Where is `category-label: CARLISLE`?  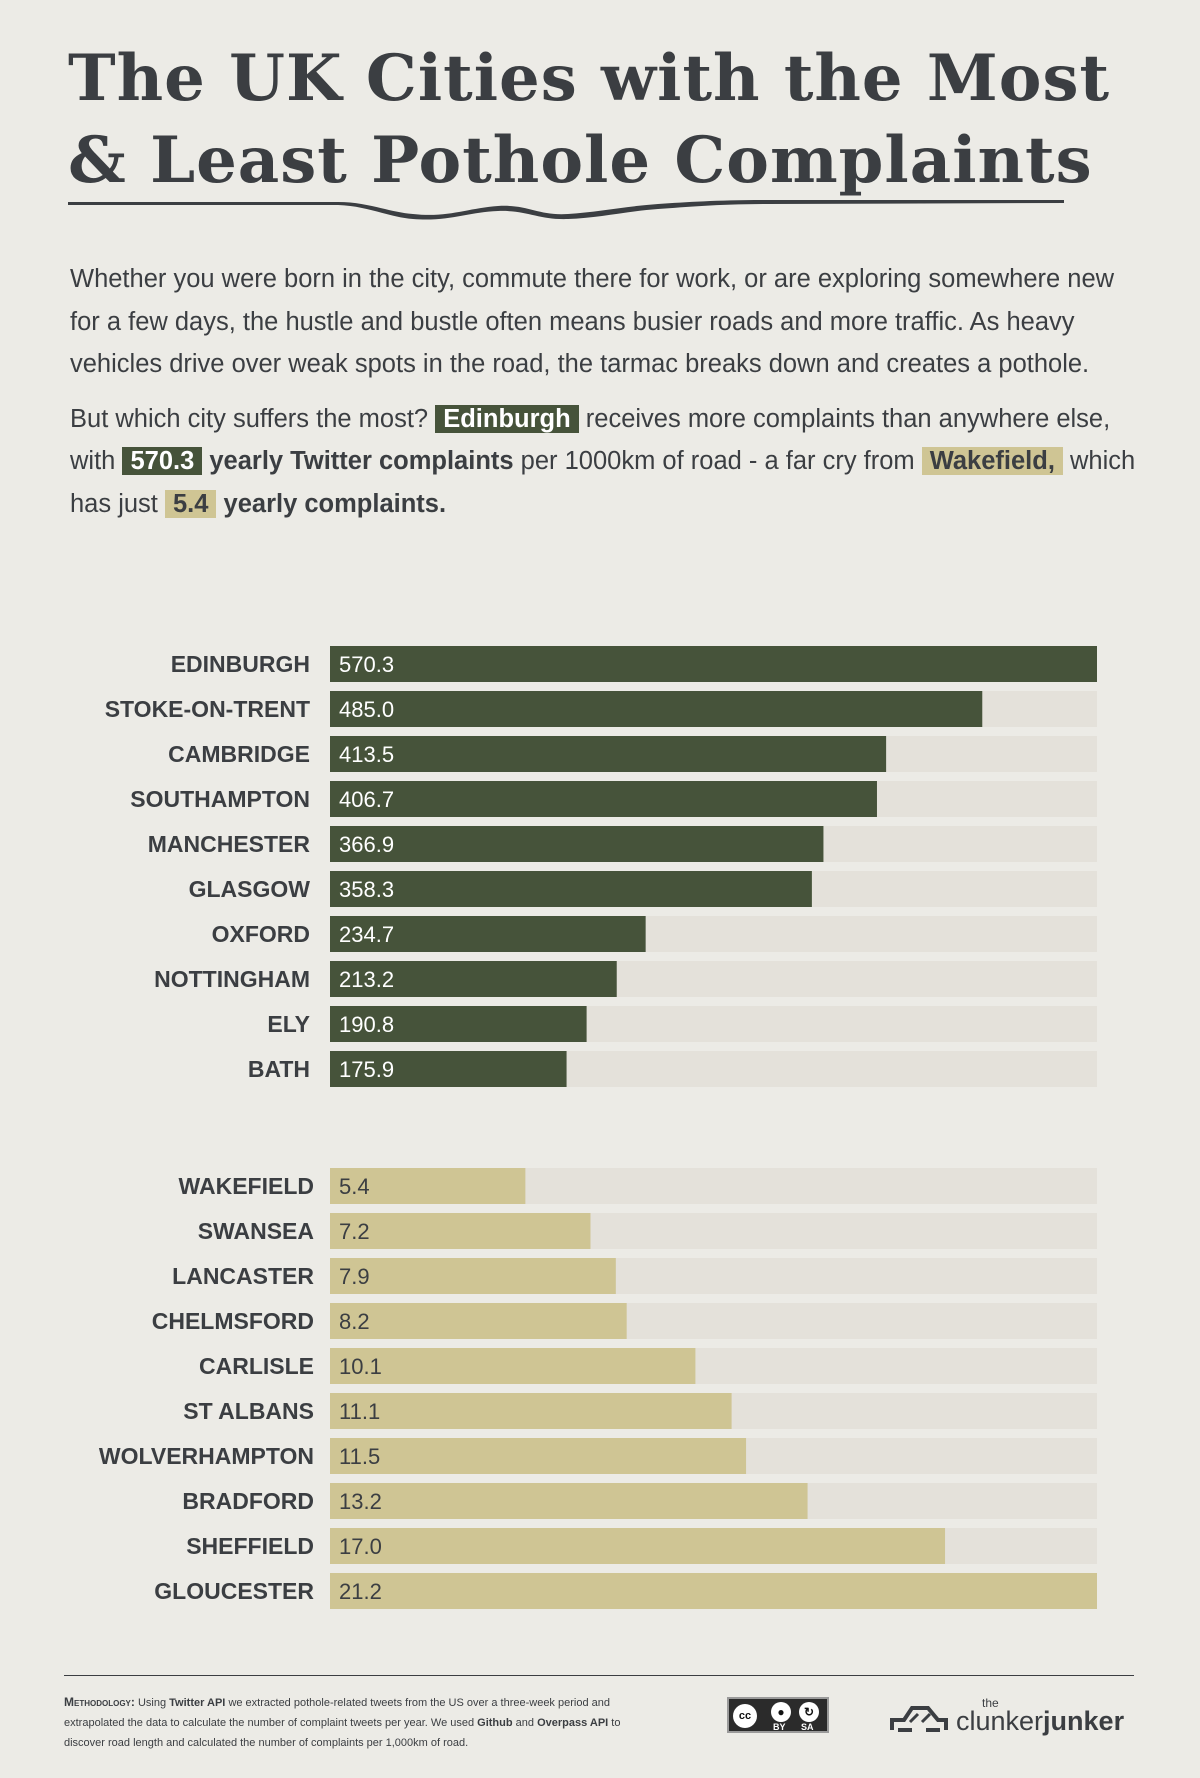
category-label: CARLISLE is located at coordinates (256, 1366).